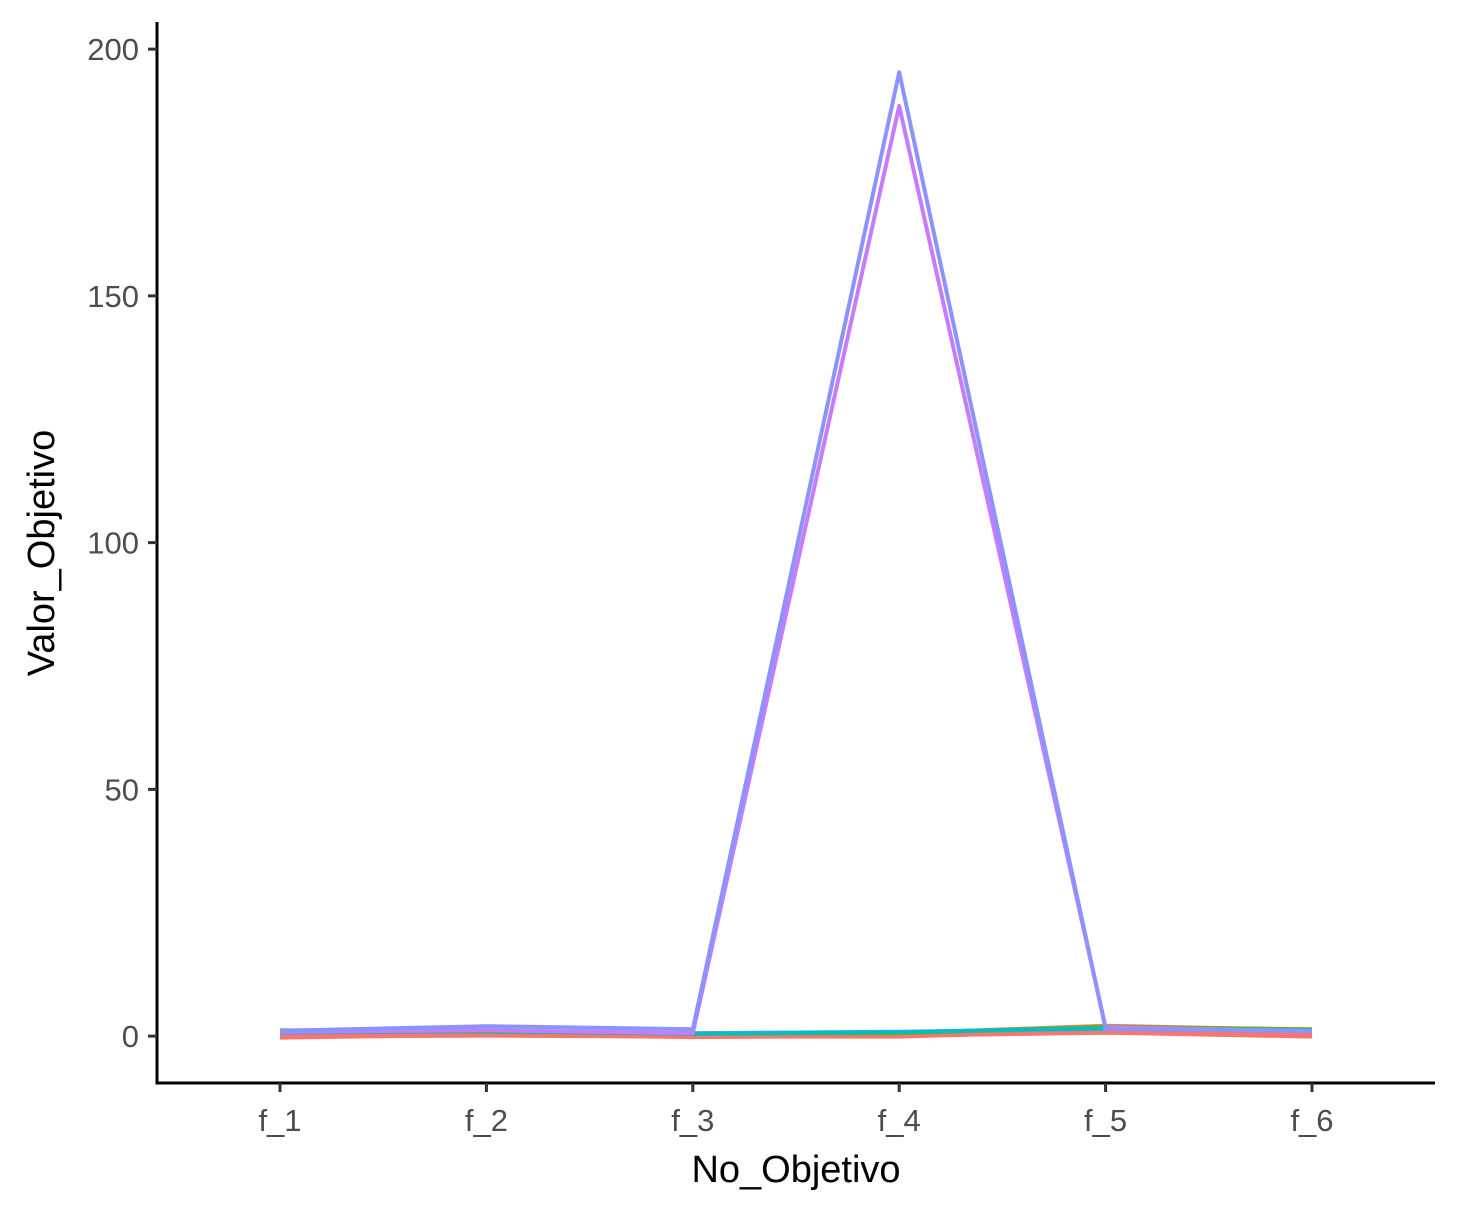  Describe the element at coordinates (122, 789) in the screenshot. I see `y-tick-label: 50` at that location.